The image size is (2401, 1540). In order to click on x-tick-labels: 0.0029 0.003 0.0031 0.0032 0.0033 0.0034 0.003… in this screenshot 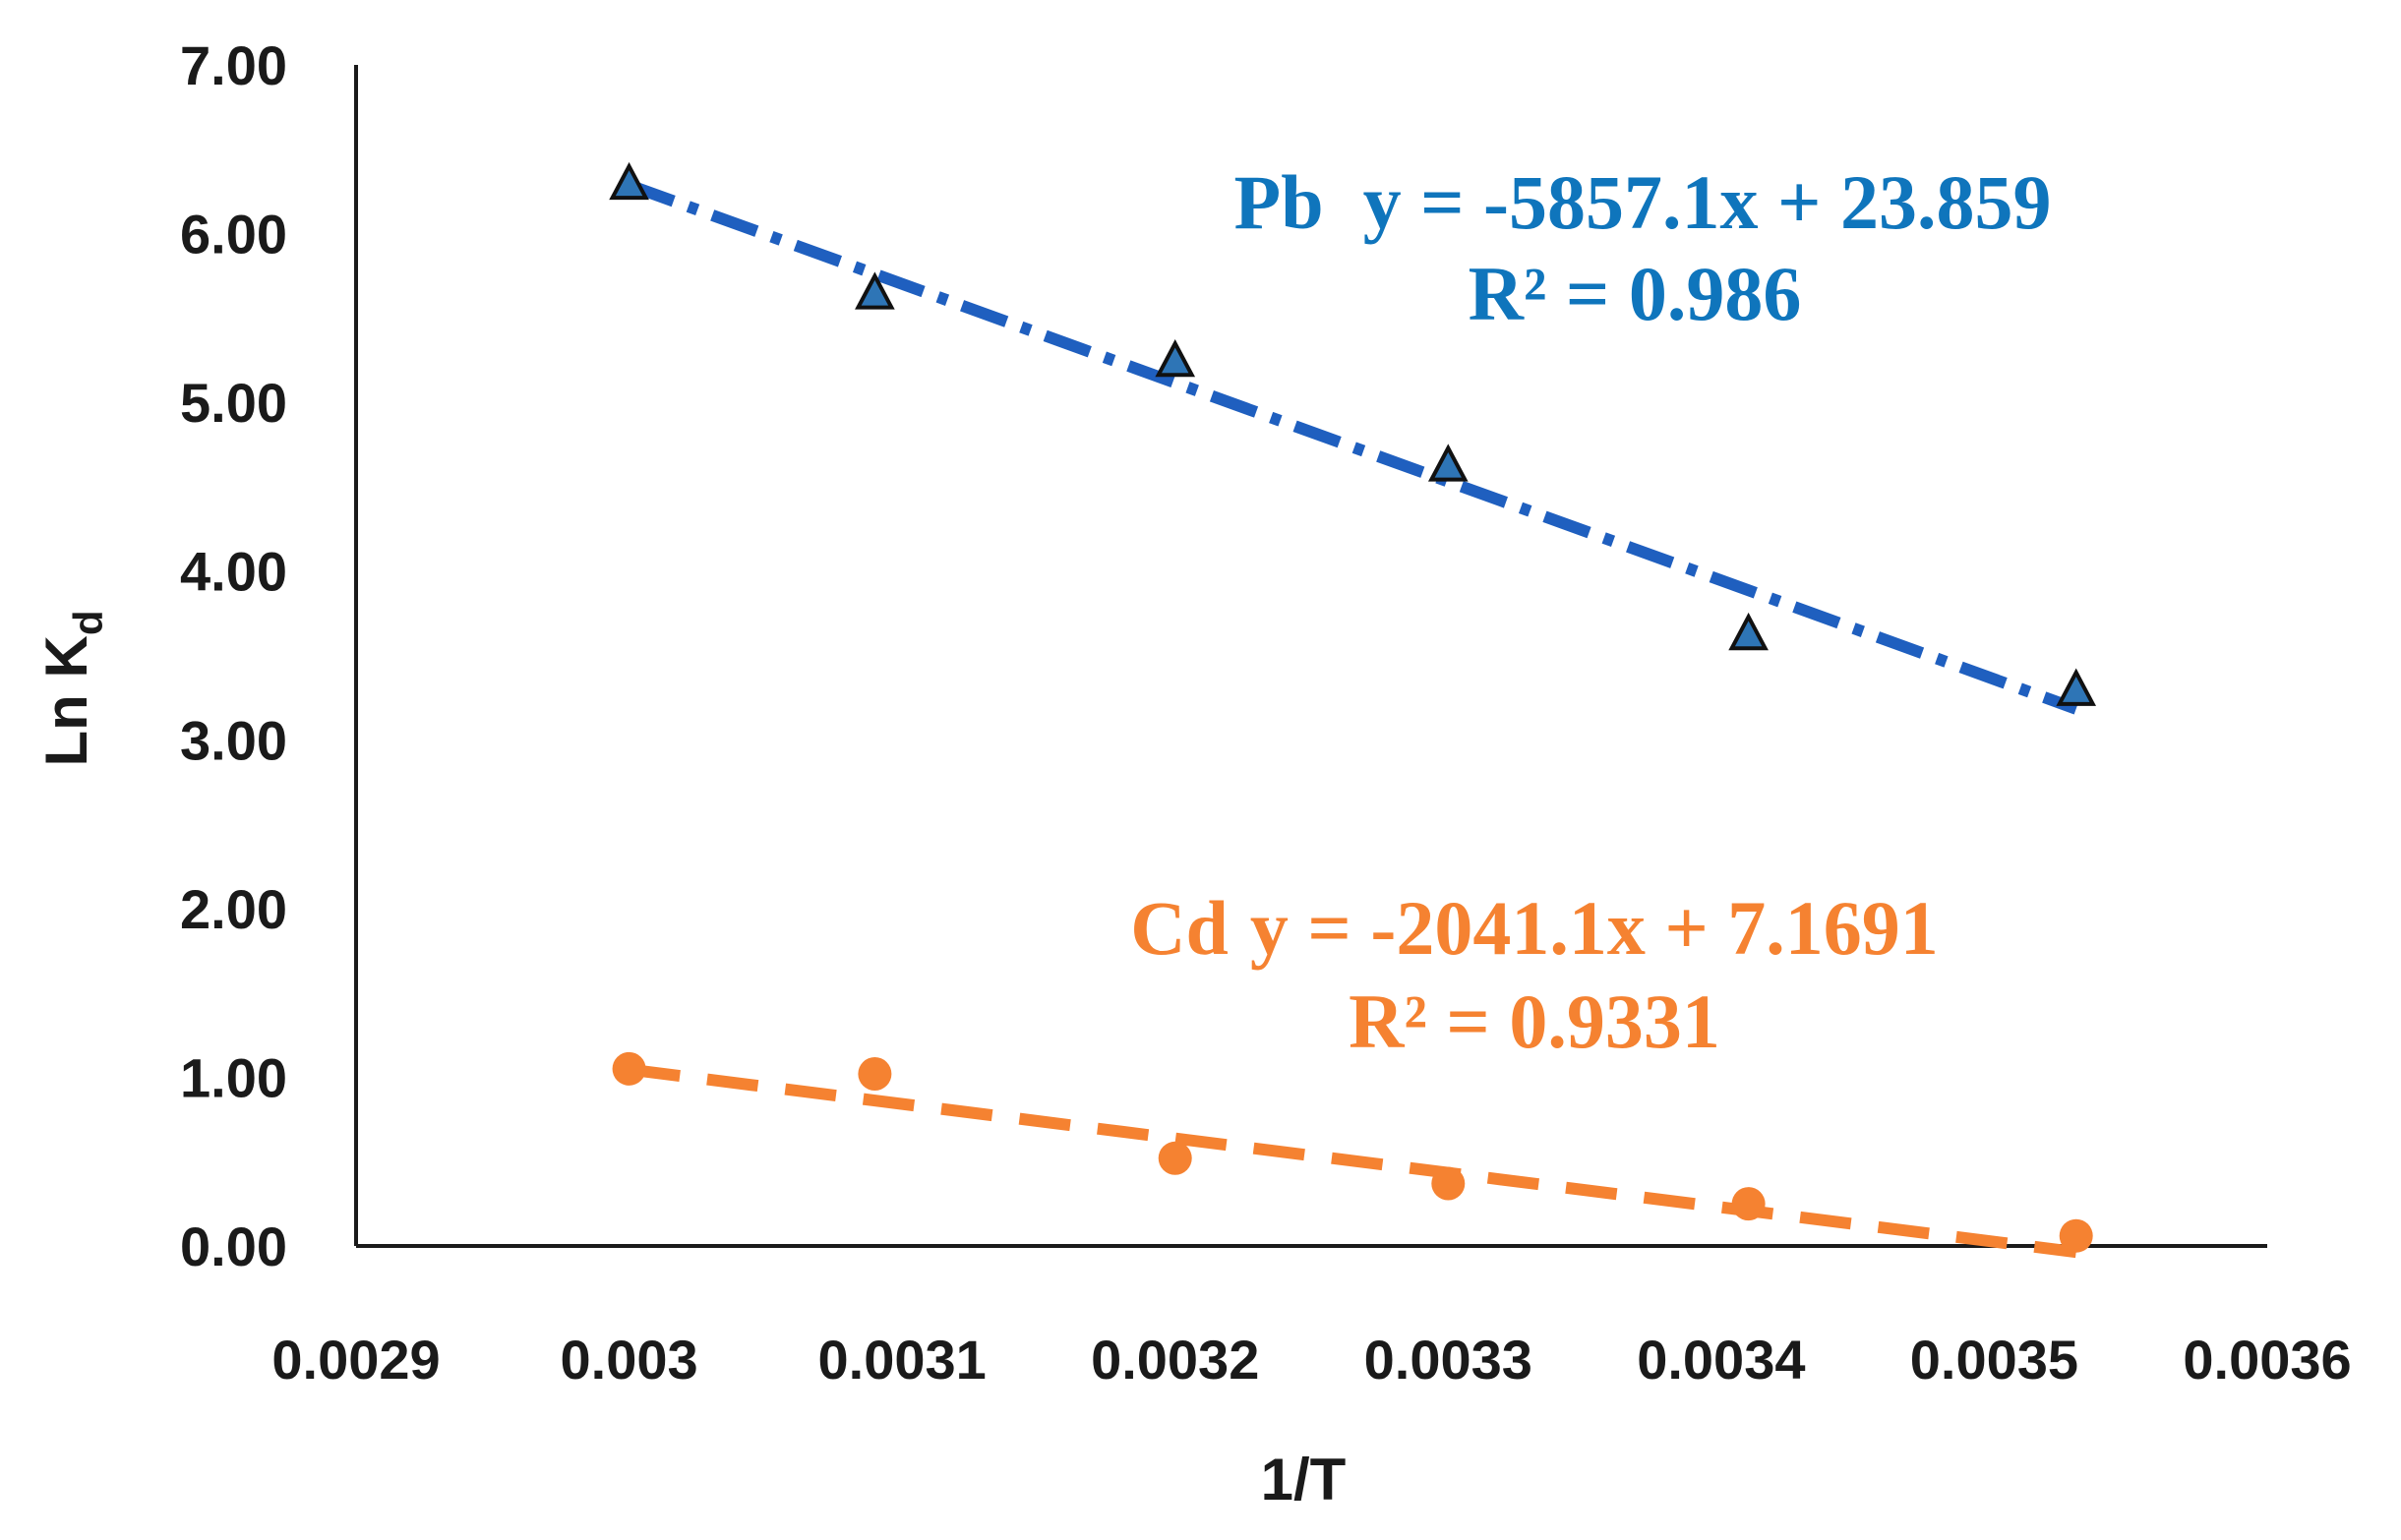, I will do `click(1311, 1360)`.